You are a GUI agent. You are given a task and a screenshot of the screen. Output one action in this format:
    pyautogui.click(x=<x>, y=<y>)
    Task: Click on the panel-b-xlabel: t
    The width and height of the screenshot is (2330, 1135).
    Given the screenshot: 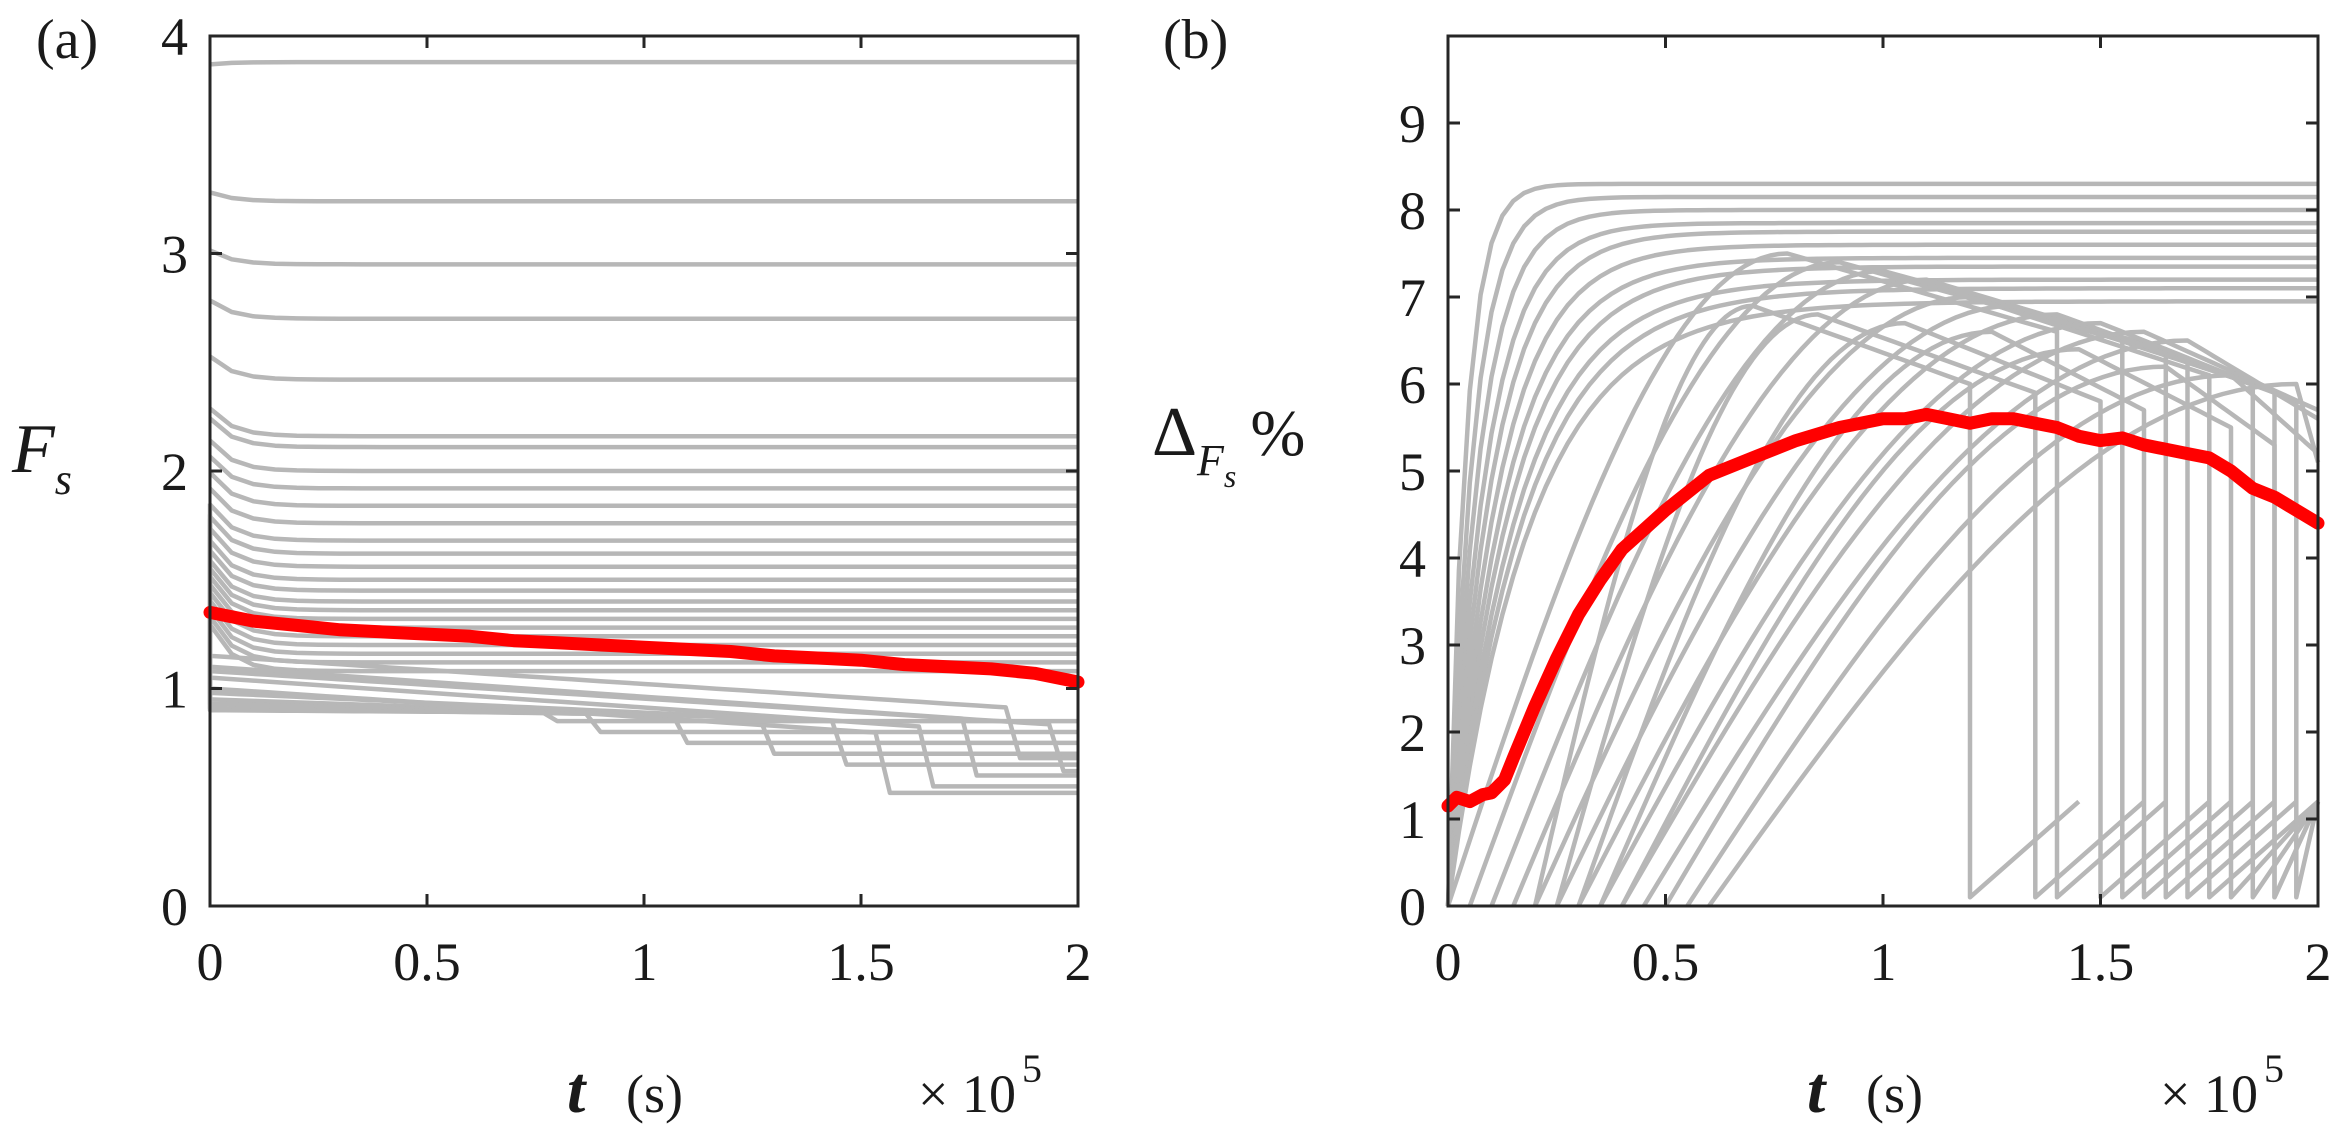 What is the action you would take?
    pyautogui.click(x=1817, y=1090)
    